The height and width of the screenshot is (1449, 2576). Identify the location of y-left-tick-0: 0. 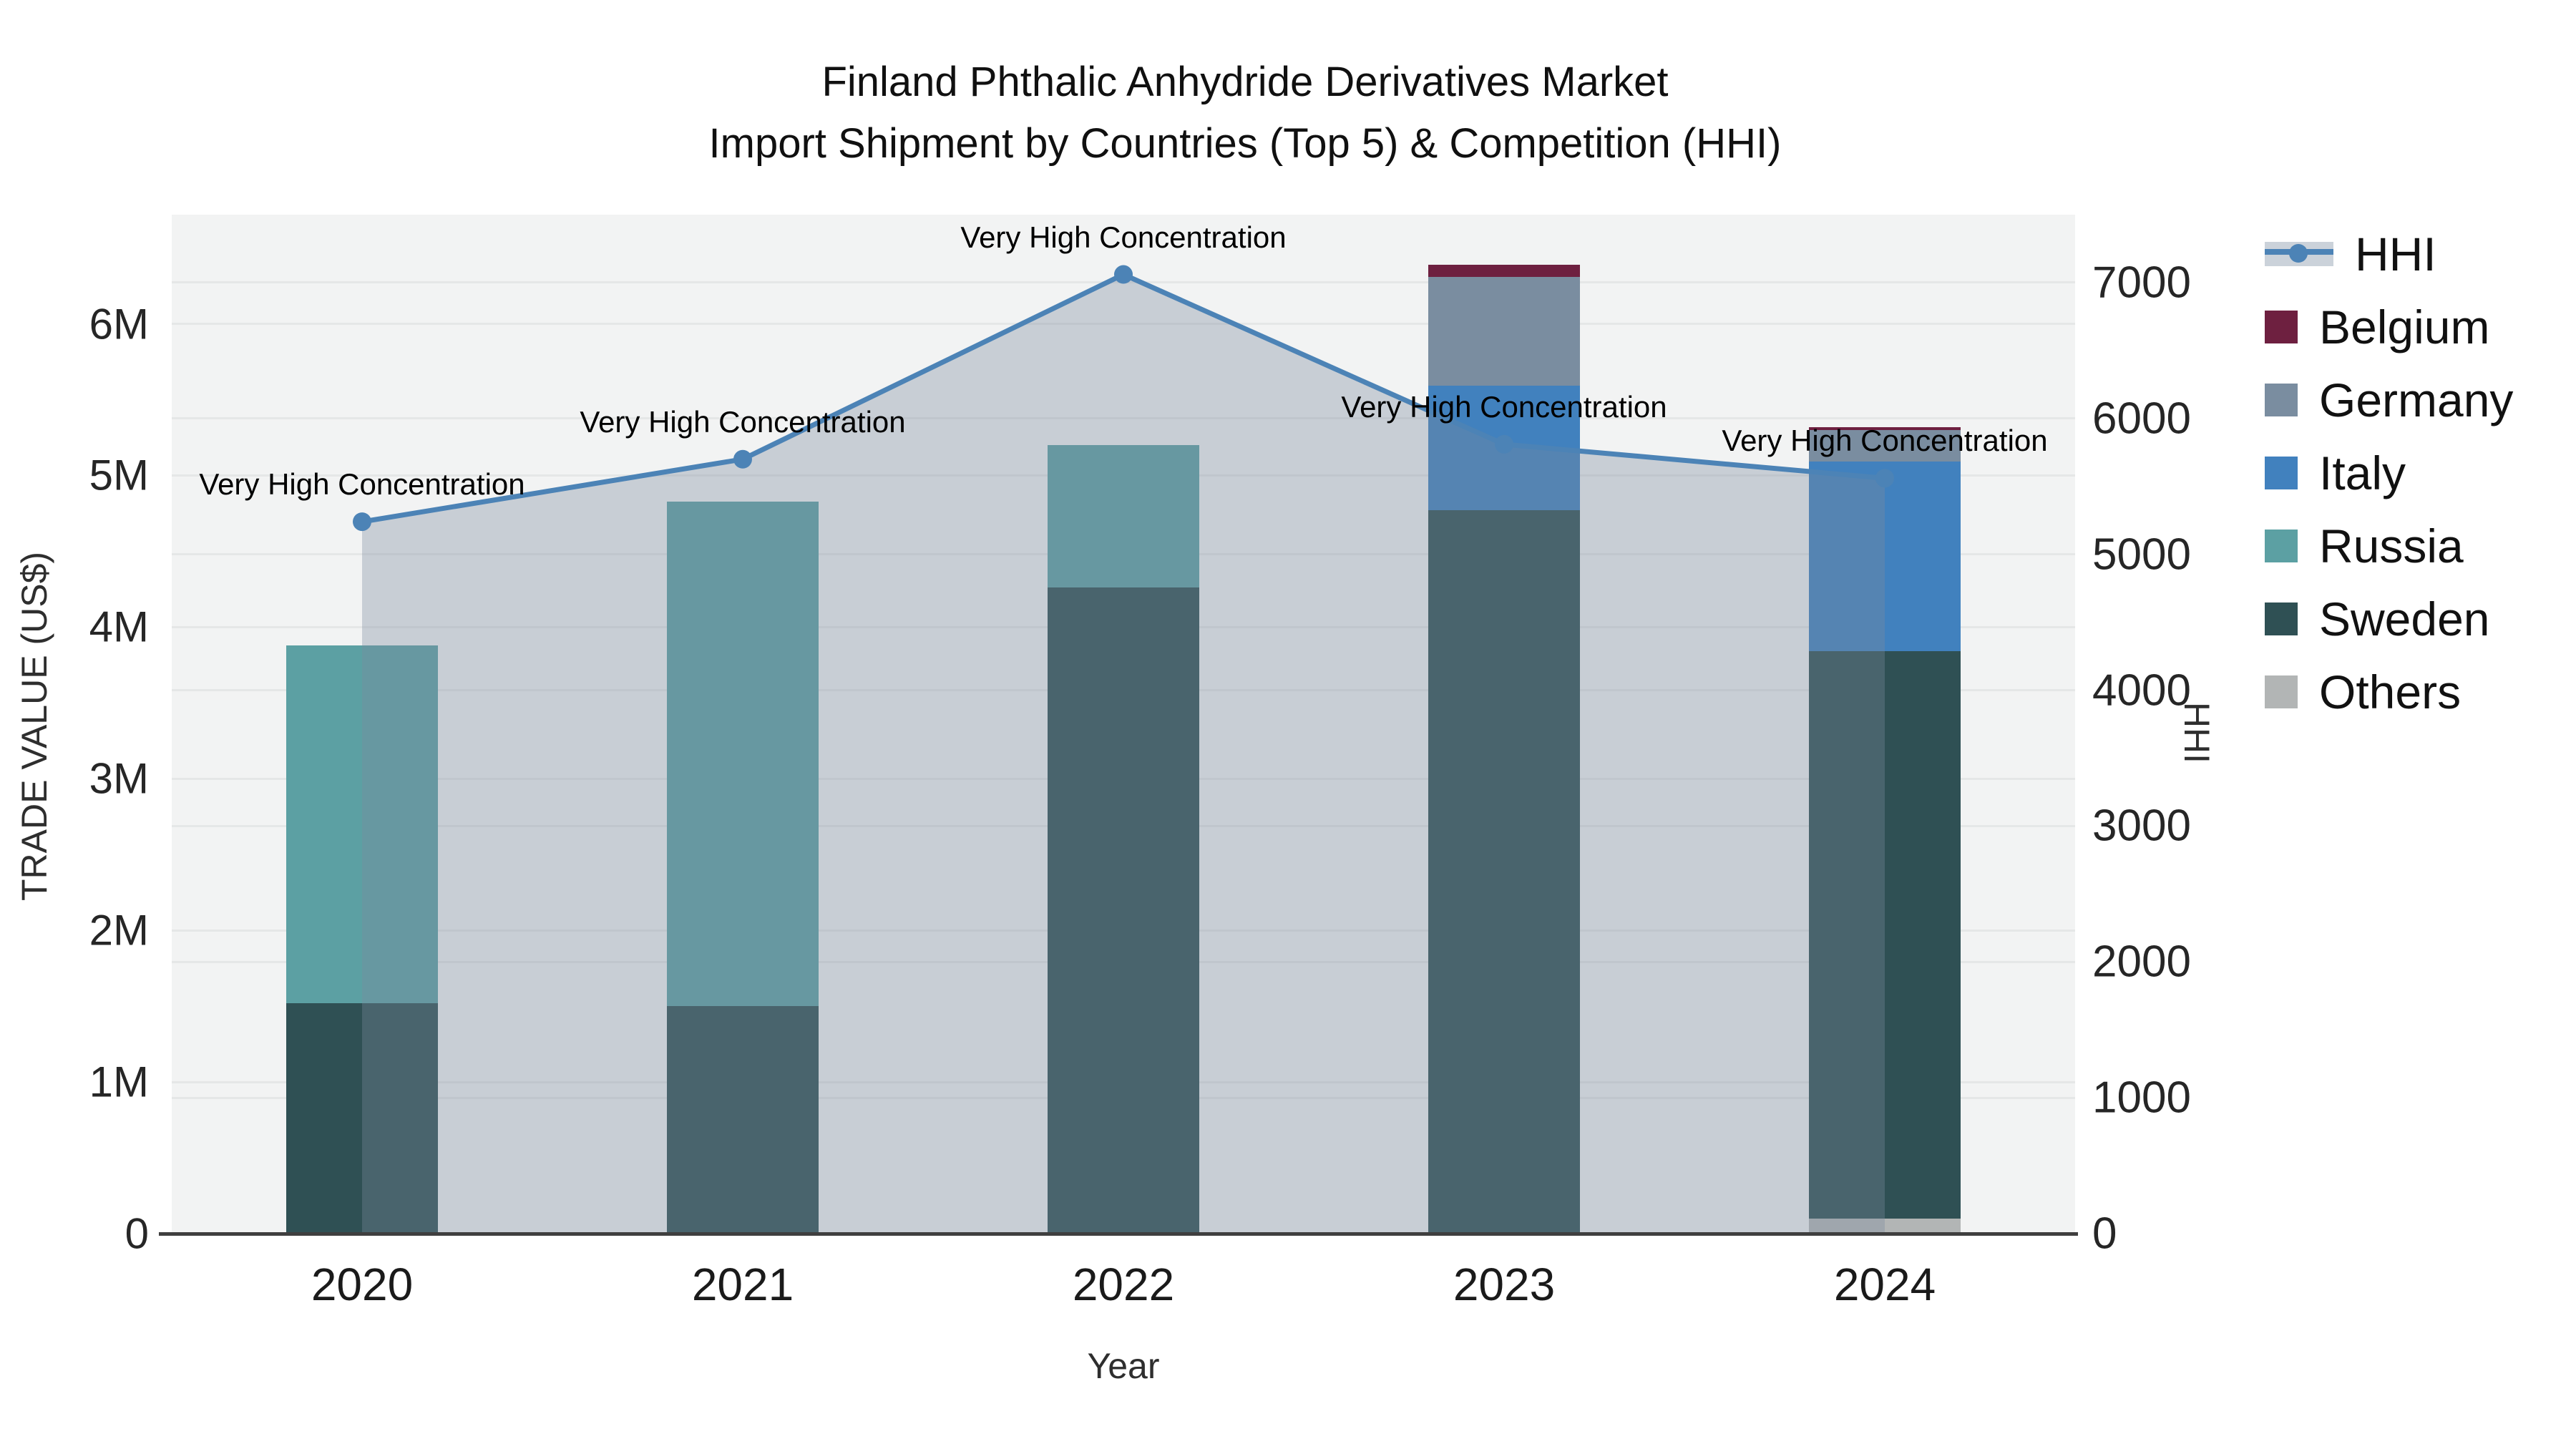
(137, 1233).